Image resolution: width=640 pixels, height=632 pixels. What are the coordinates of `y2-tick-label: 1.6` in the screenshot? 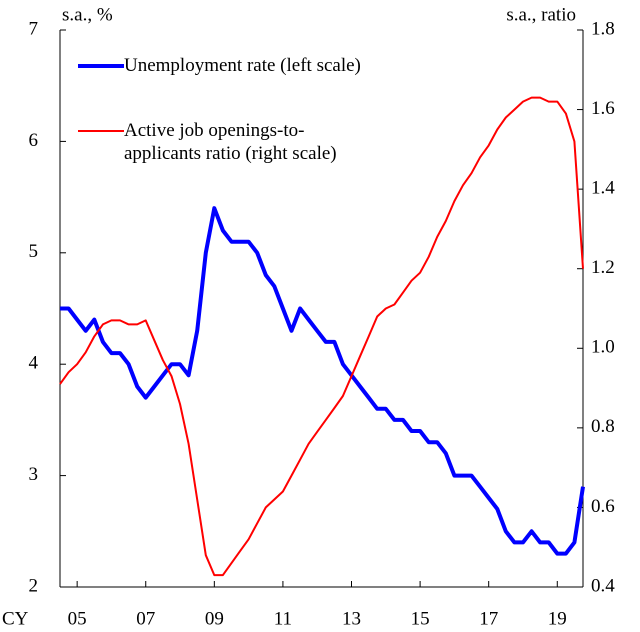 It's located at (603, 108).